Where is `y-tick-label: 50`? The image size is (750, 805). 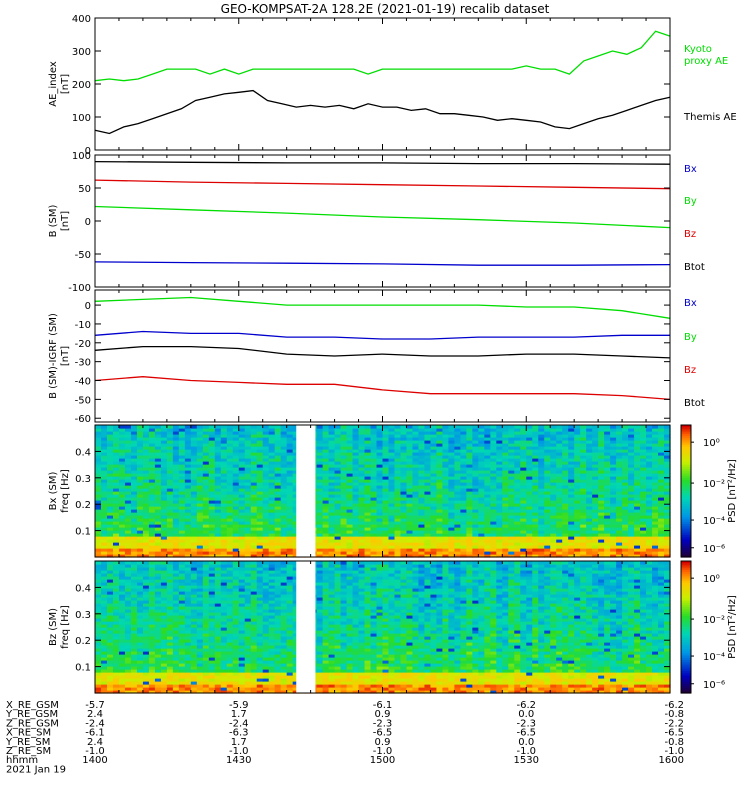 y-tick-label: 50 is located at coordinates (84, 189).